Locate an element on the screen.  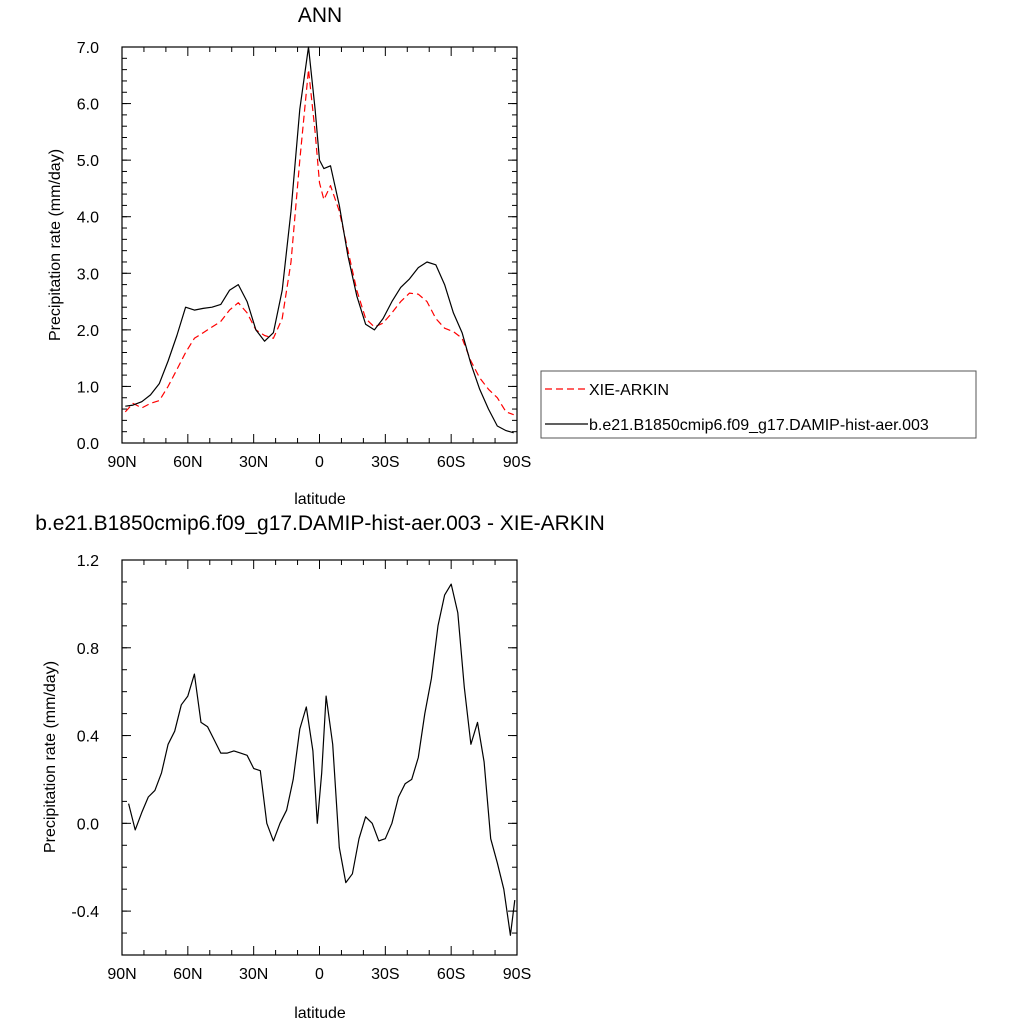
series-line-xie-arkin is located at coordinates (319, 242).